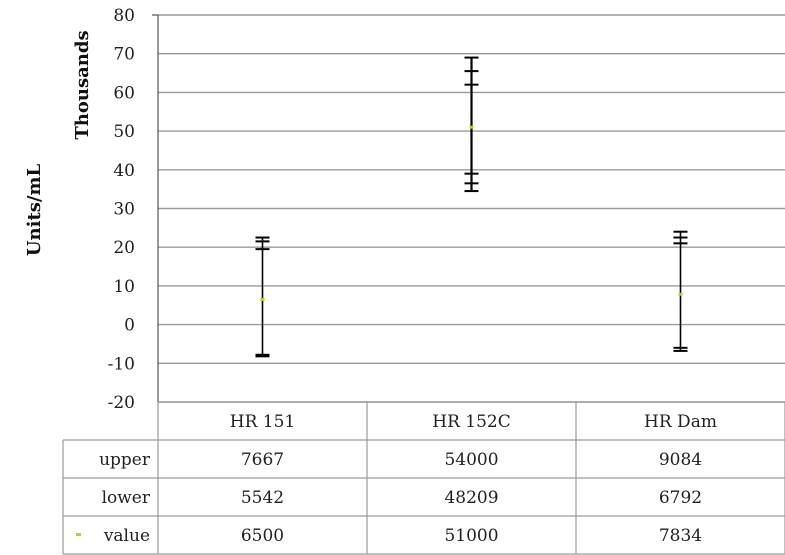 The image size is (785, 555). What do you see at coordinates (82, 84) in the screenshot?
I see `y-axis-unit: Thousands` at bounding box center [82, 84].